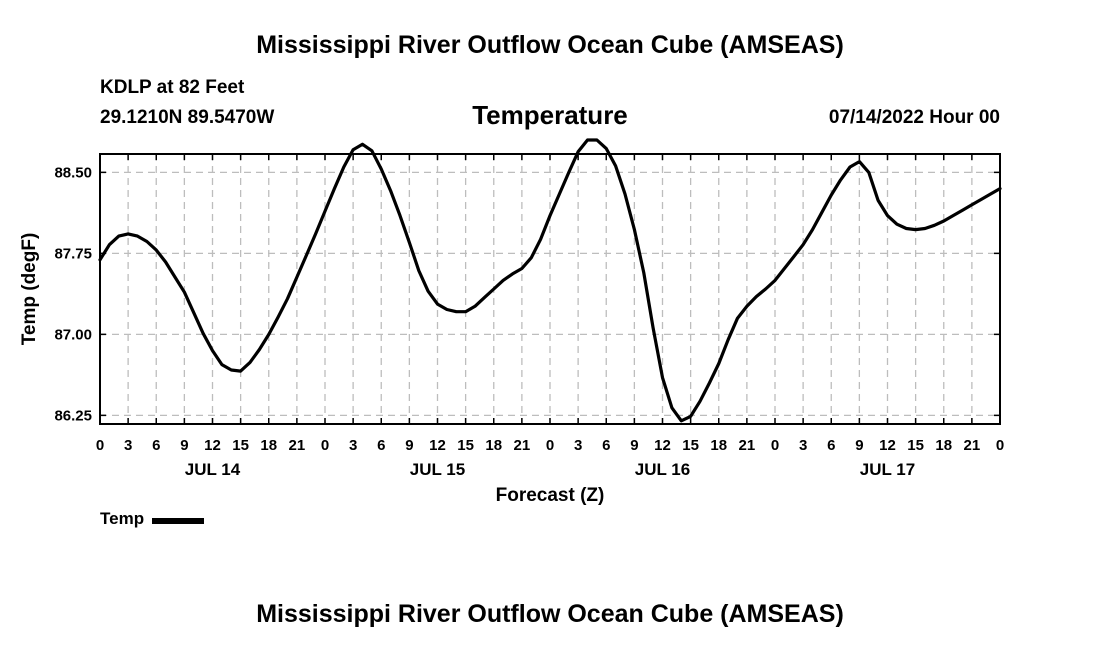 This screenshot has height=650, width=1100. What do you see at coordinates (73, 253) in the screenshot?
I see `y-tick-label: 87.75` at bounding box center [73, 253].